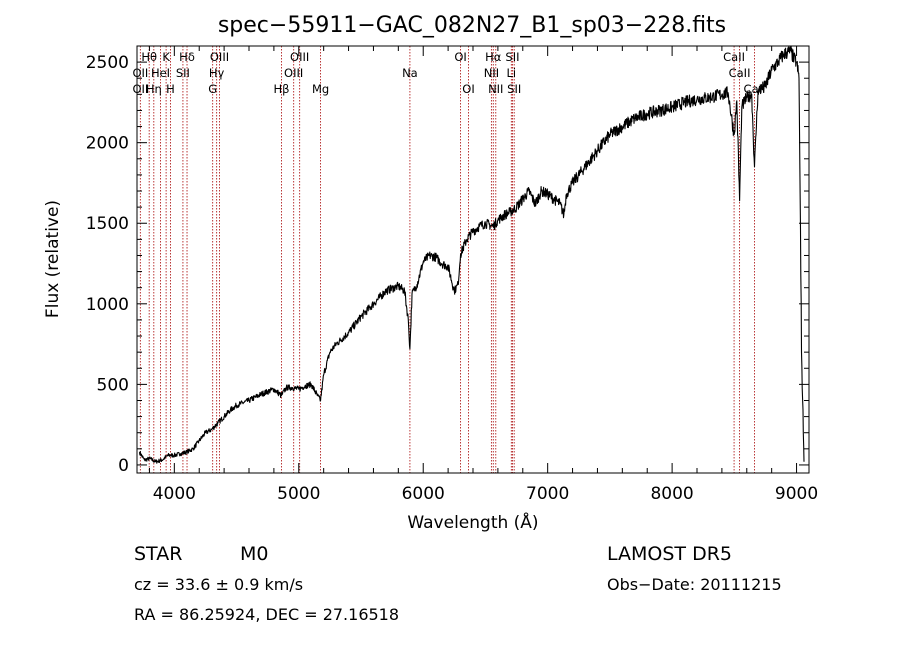 The height and width of the screenshot is (649, 900). I want to click on y-tick-label: 500, so click(113, 385).